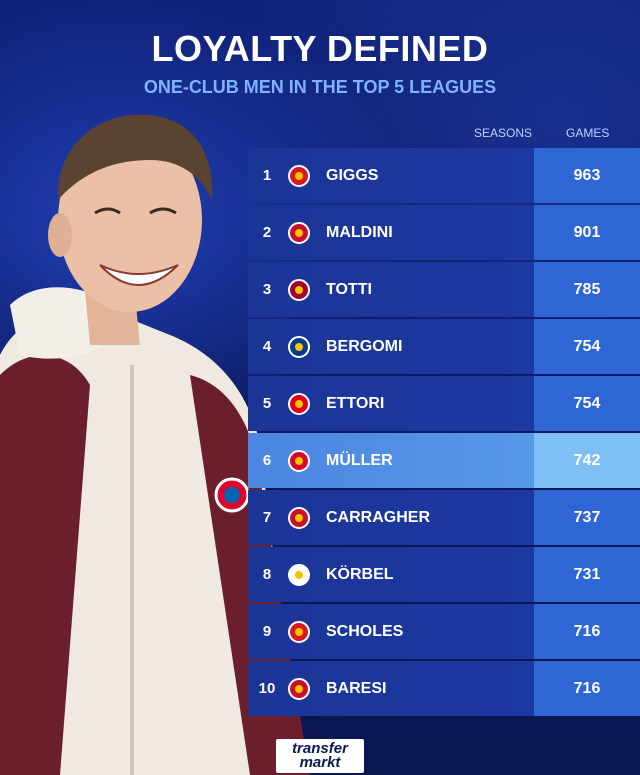 This screenshot has width=640, height=775. I want to click on rank-number: 8, so click(267, 574).